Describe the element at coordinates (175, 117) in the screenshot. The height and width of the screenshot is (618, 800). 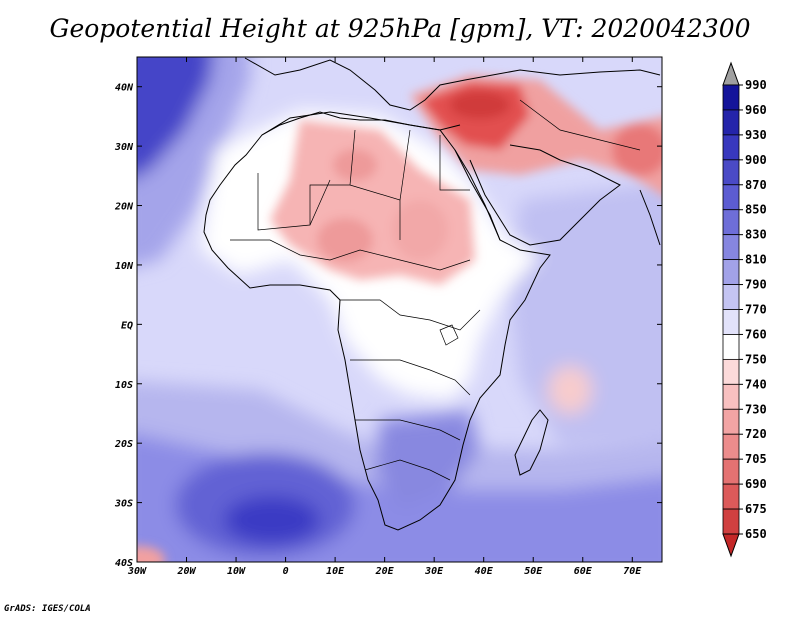
I see `north-atlantic-high-core` at that location.